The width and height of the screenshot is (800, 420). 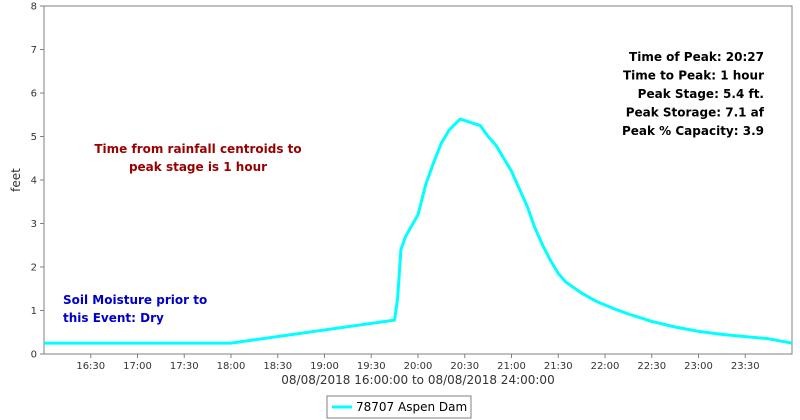 What do you see at coordinates (34, 50) in the screenshot?
I see `y-tick-label: 7` at bounding box center [34, 50].